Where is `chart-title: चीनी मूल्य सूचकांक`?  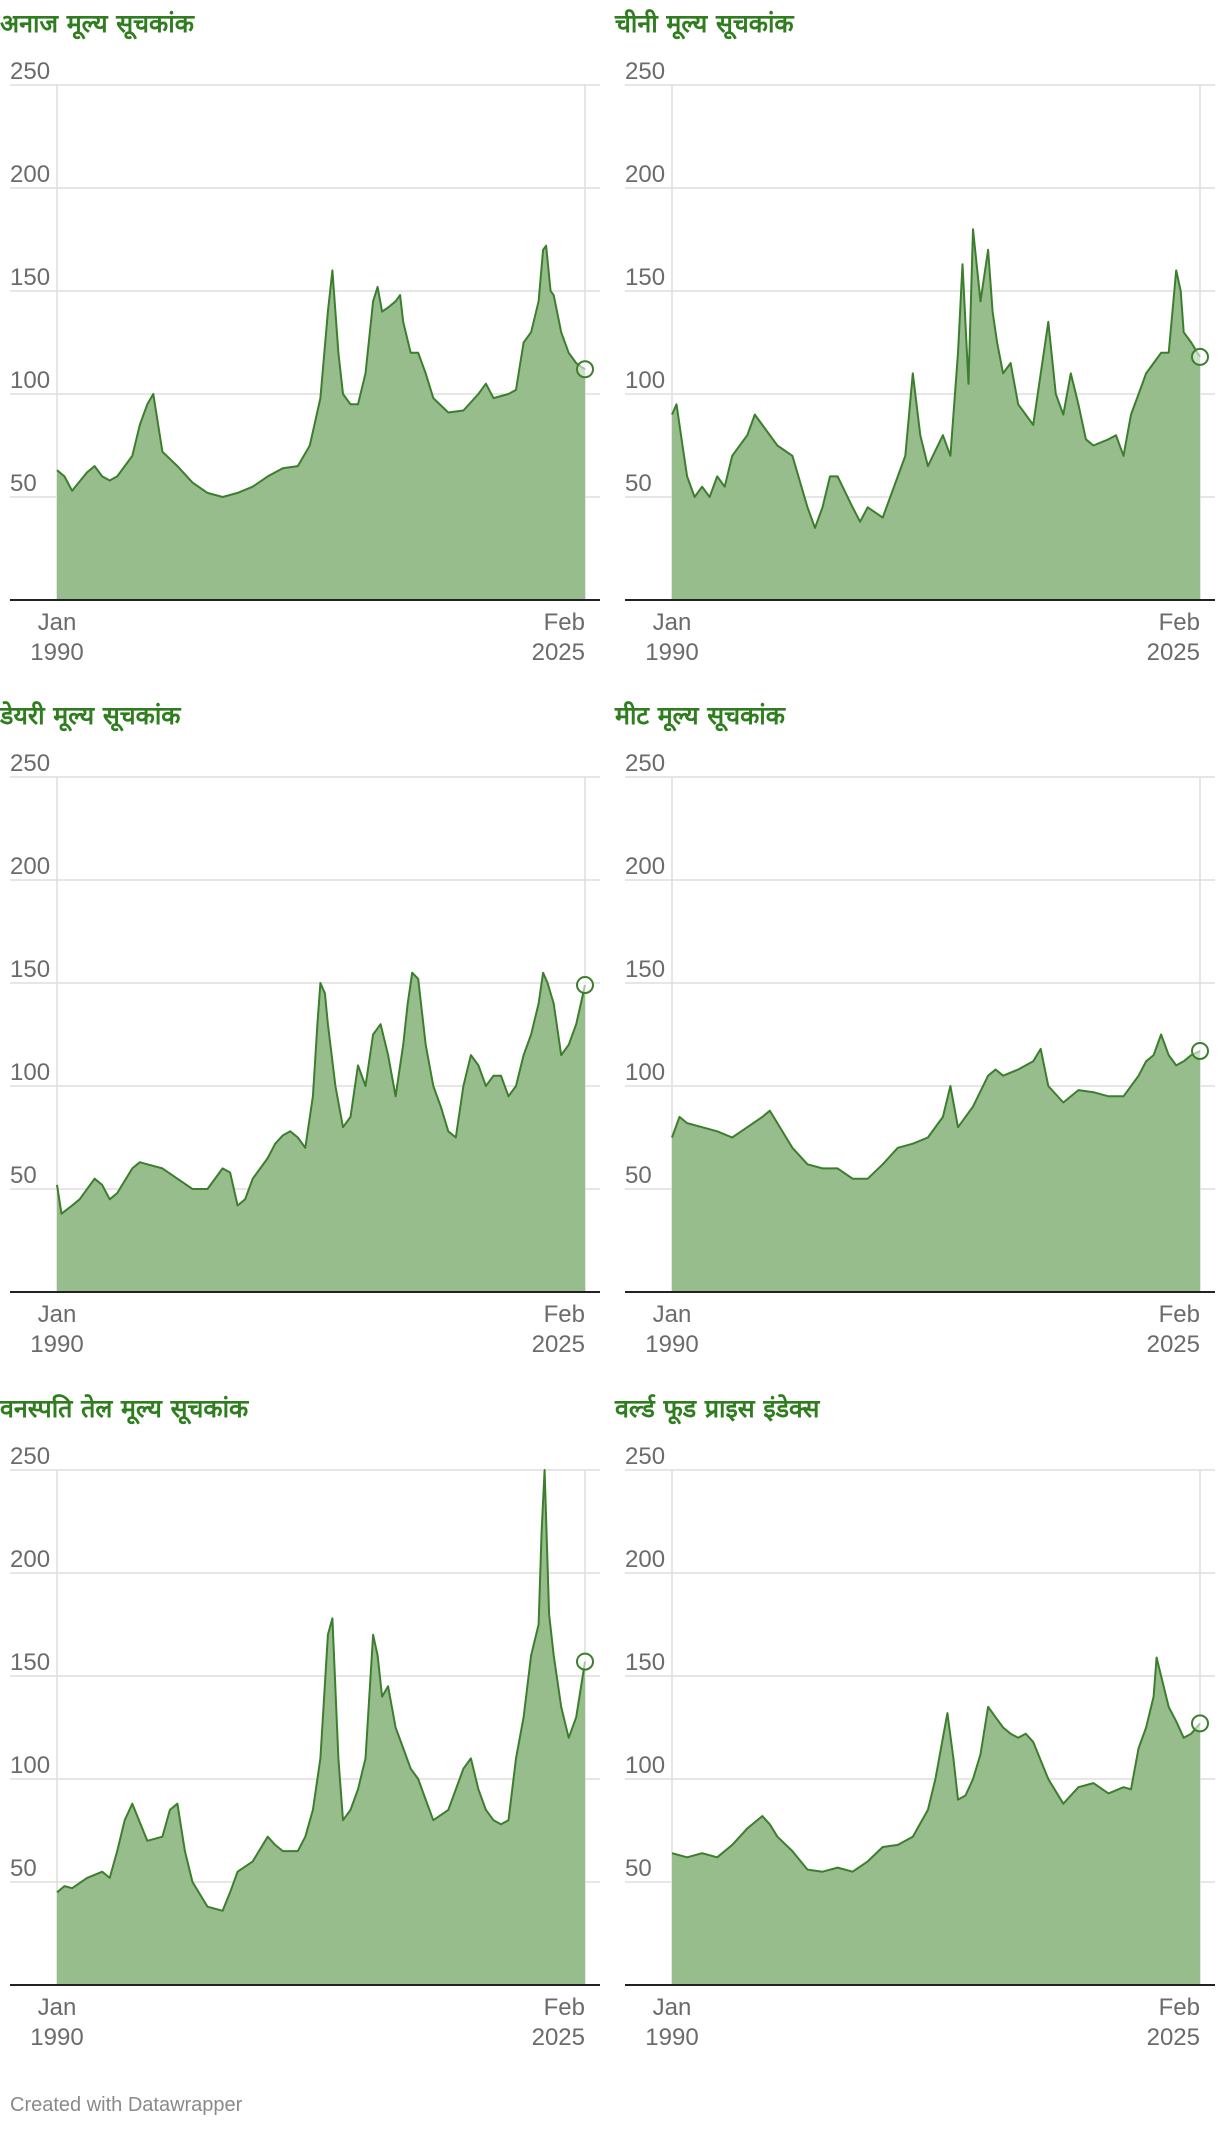 chart-title: चीनी मूल्य सूचकांक is located at coordinates (704, 23).